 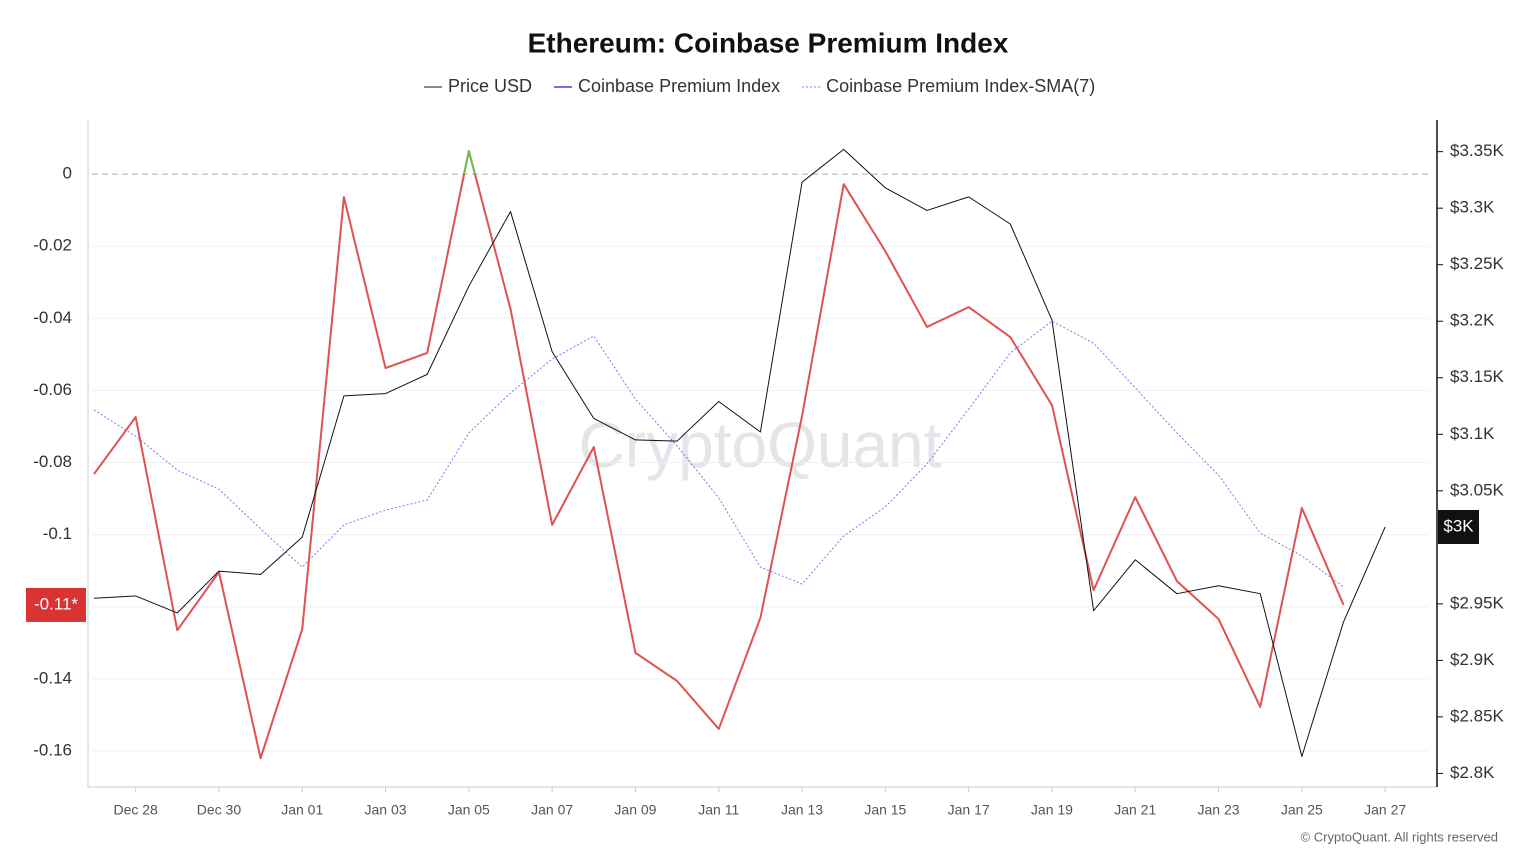 What do you see at coordinates (679, 86) in the screenshot?
I see `legend-label: Coinbase Premium Index` at bounding box center [679, 86].